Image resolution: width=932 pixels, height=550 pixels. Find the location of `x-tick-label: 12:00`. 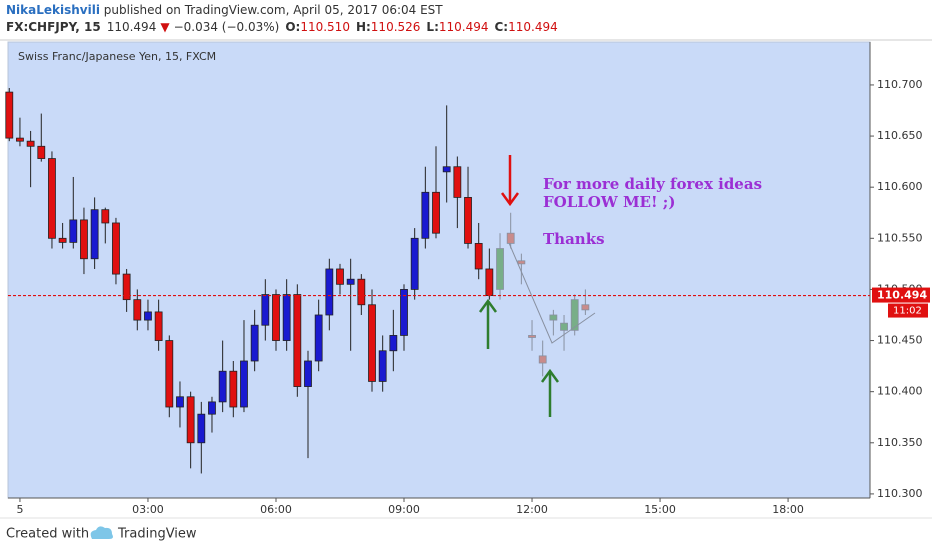

x-tick-label: 12:00 is located at coordinates (532, 509).